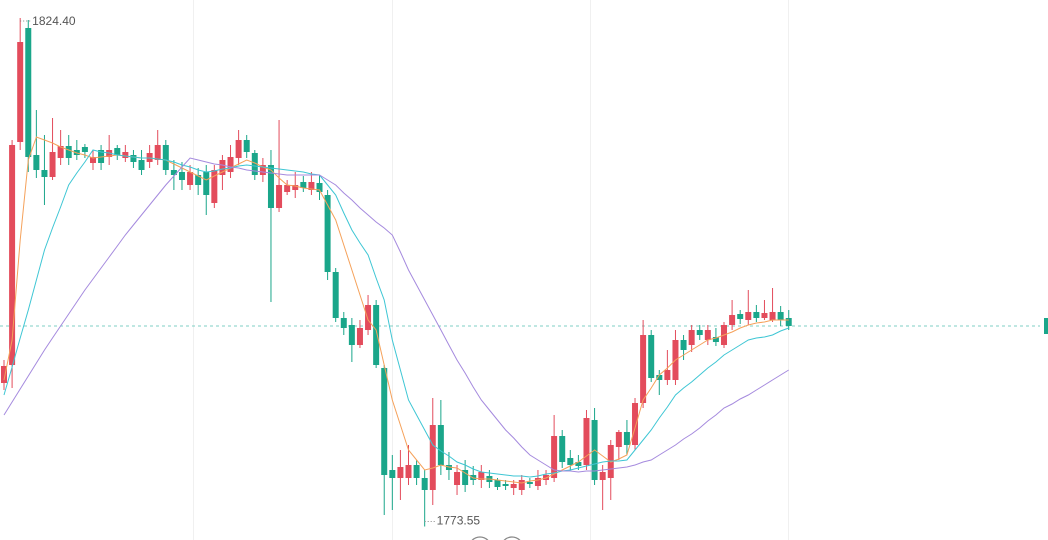  Describe the element at coordinates (459, 521) in the screenshot. I see `low-annotation: 1773.55` at that location.